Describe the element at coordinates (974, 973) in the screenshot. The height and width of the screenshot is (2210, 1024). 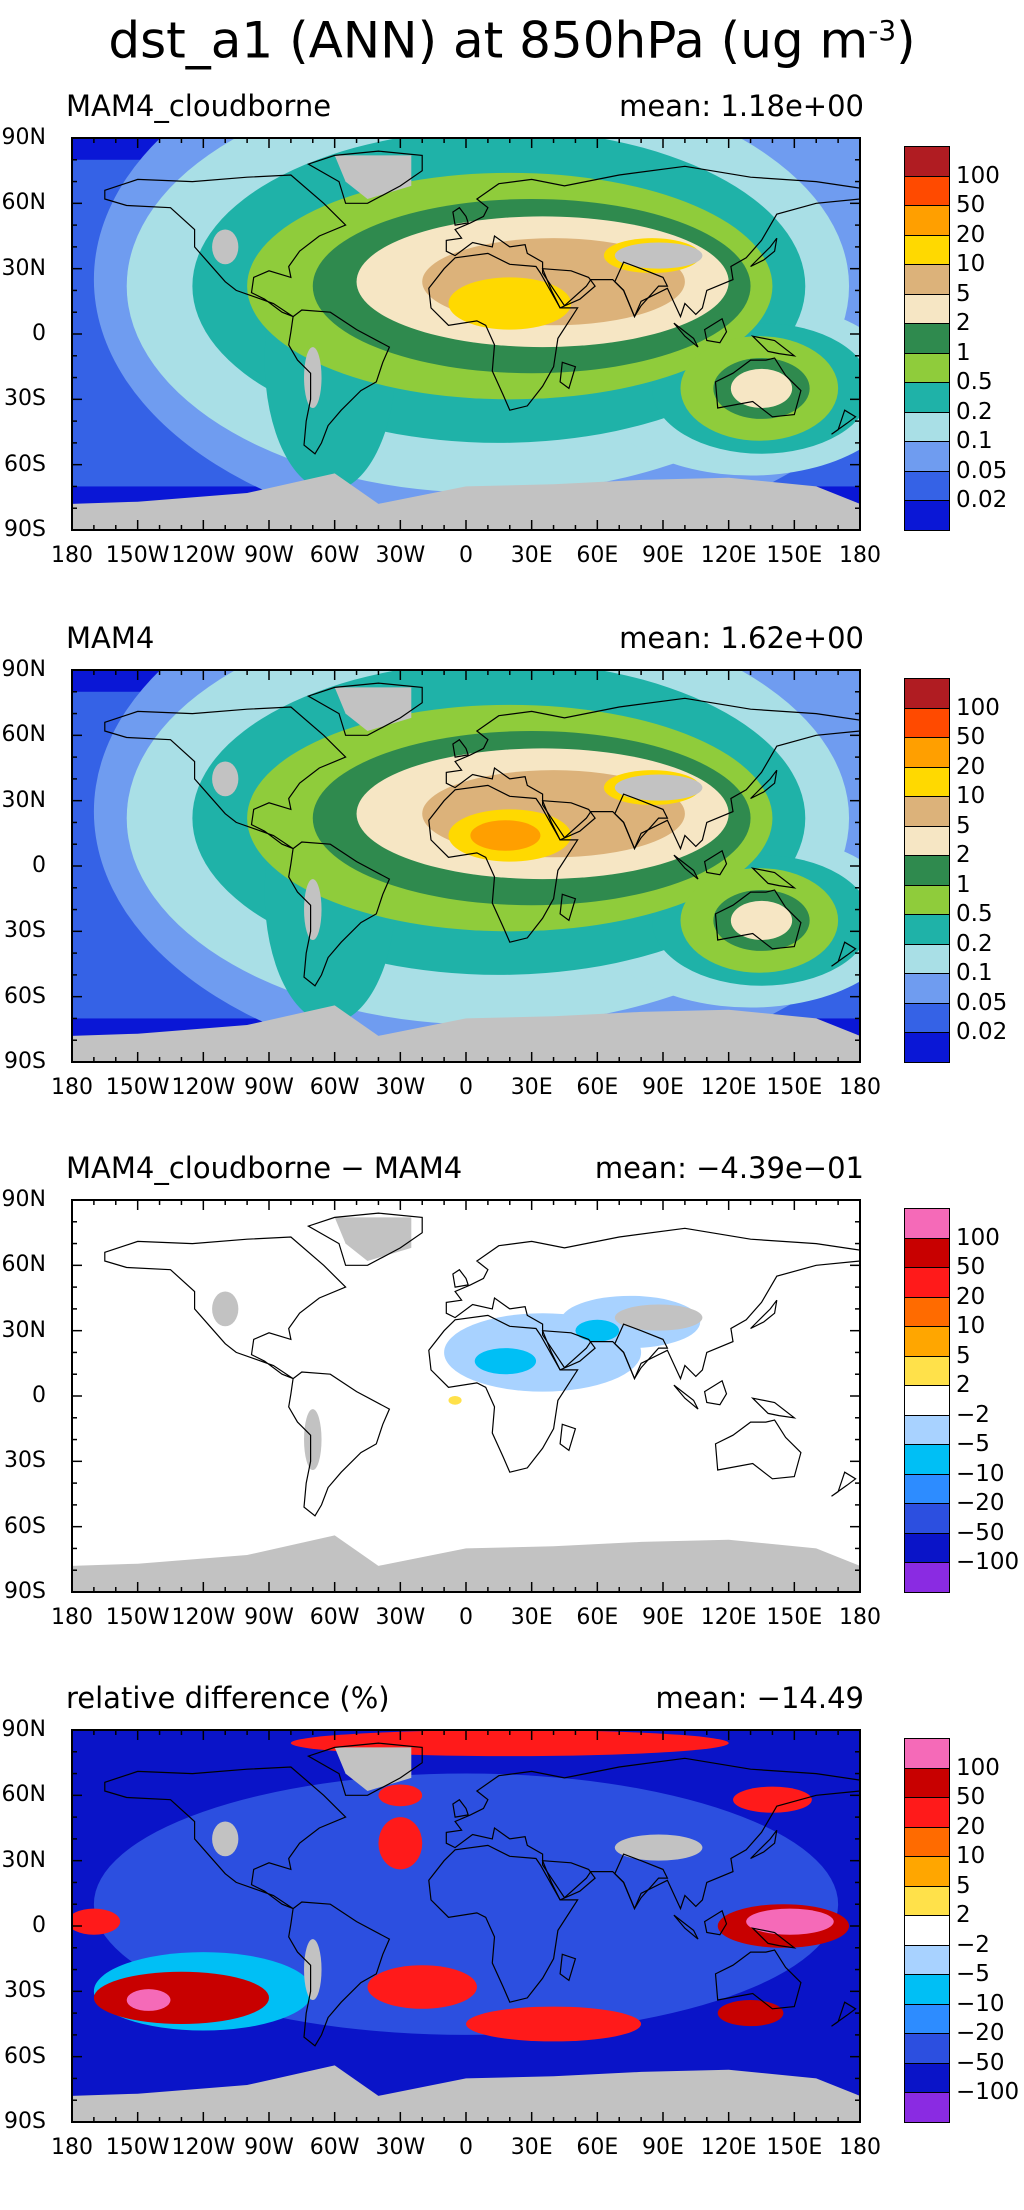
I see `colorbar-label: 0.1` at that location.